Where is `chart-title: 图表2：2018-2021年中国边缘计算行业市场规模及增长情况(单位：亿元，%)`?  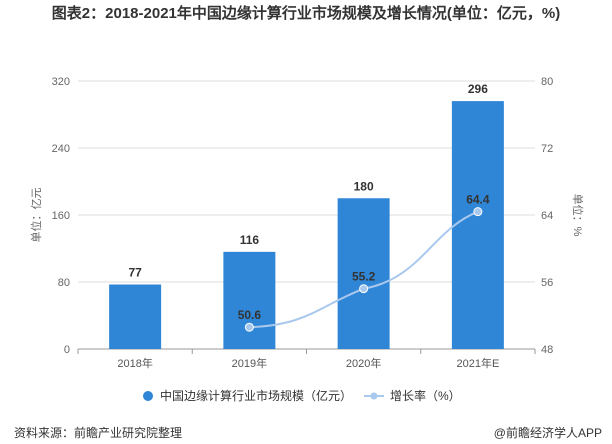 chart-title: 图表2：2018-2021年中国边缘计算行业市场规模及增长情况(单位：亿元，%) is located at coordinates (306, 13).